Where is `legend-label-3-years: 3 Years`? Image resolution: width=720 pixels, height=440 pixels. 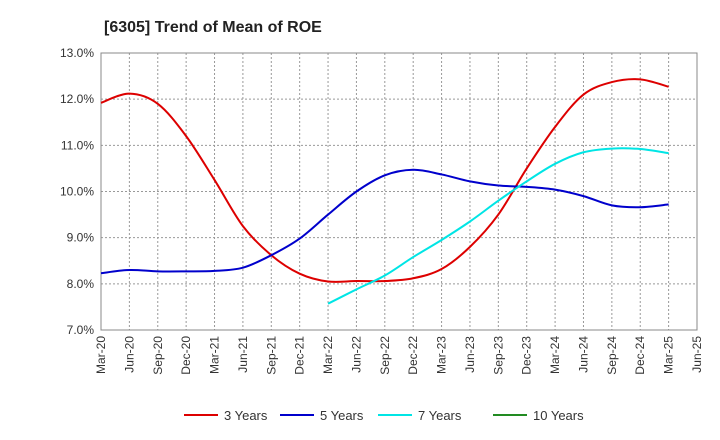 legend-label-3-years: 3 Years is located at coordinates (246, 415).